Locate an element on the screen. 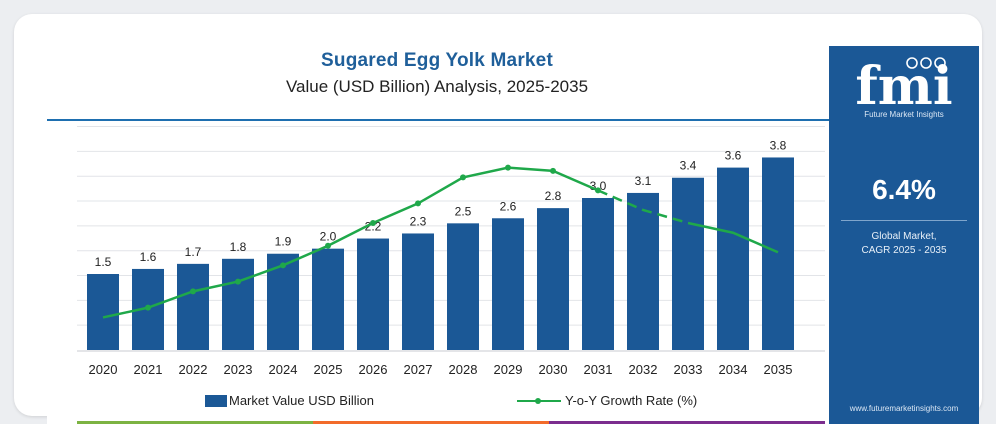 Image resolution: width=996 pixels, height=424 pixels. x-tick-label: 2022 is located at coordinates (193, 369).